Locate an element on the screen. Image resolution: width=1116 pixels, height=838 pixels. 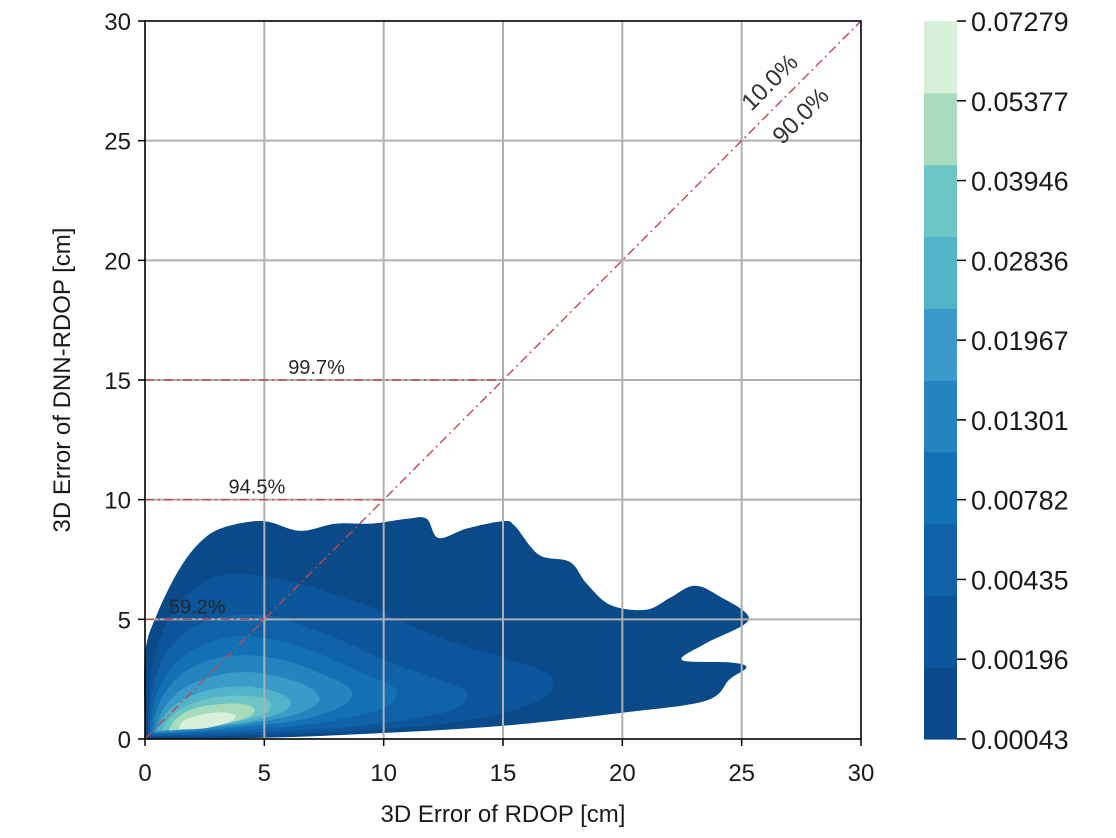
x-axis-ticks: 0 5 10 15 20 25 30 is located at coordinates (506, 763).